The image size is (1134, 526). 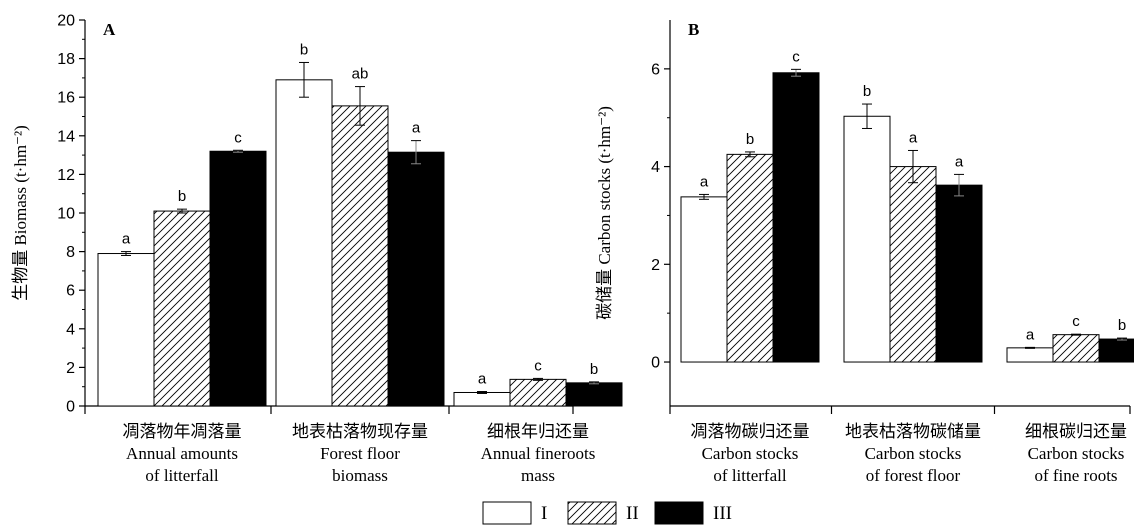 I want to click on legend-swatch-i, so click(x=507, y=513).